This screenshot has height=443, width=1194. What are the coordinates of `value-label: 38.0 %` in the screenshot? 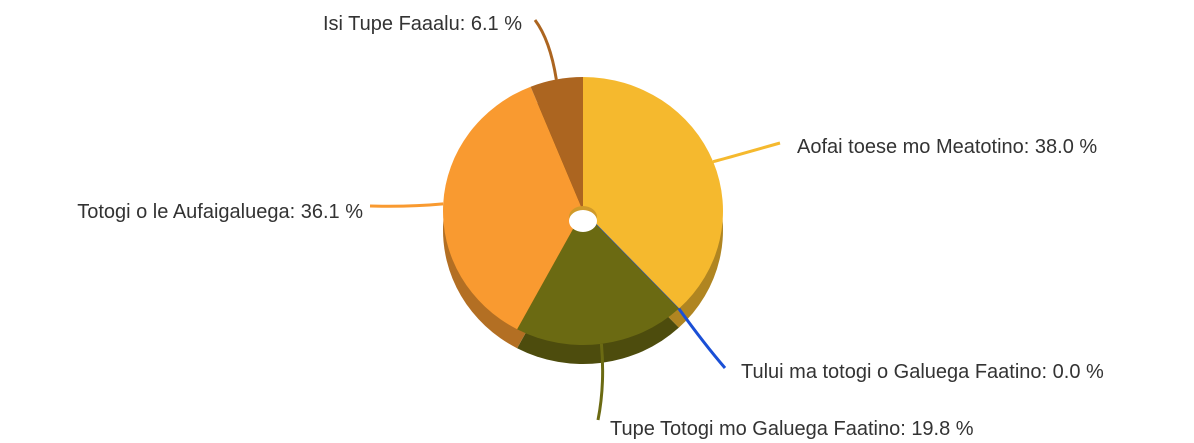 It's located at (1066, 147).